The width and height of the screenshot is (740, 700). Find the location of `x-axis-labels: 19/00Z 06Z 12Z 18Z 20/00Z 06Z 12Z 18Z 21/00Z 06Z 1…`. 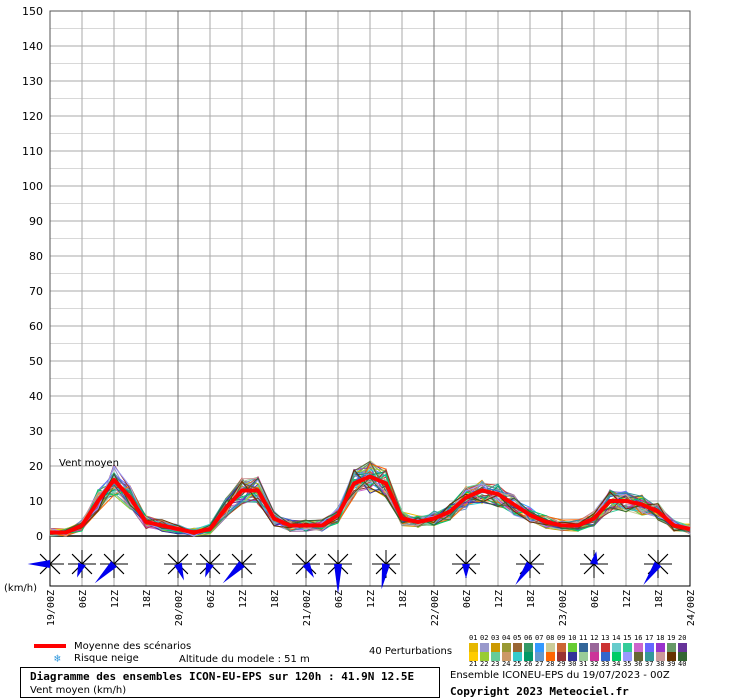

x-axis-labels: 19/00Z 06Z 12Z 18Z 20/00Z 06Z 12Z 18Z 21/00Z 06Z 1… is located at coordinates (371, 608).